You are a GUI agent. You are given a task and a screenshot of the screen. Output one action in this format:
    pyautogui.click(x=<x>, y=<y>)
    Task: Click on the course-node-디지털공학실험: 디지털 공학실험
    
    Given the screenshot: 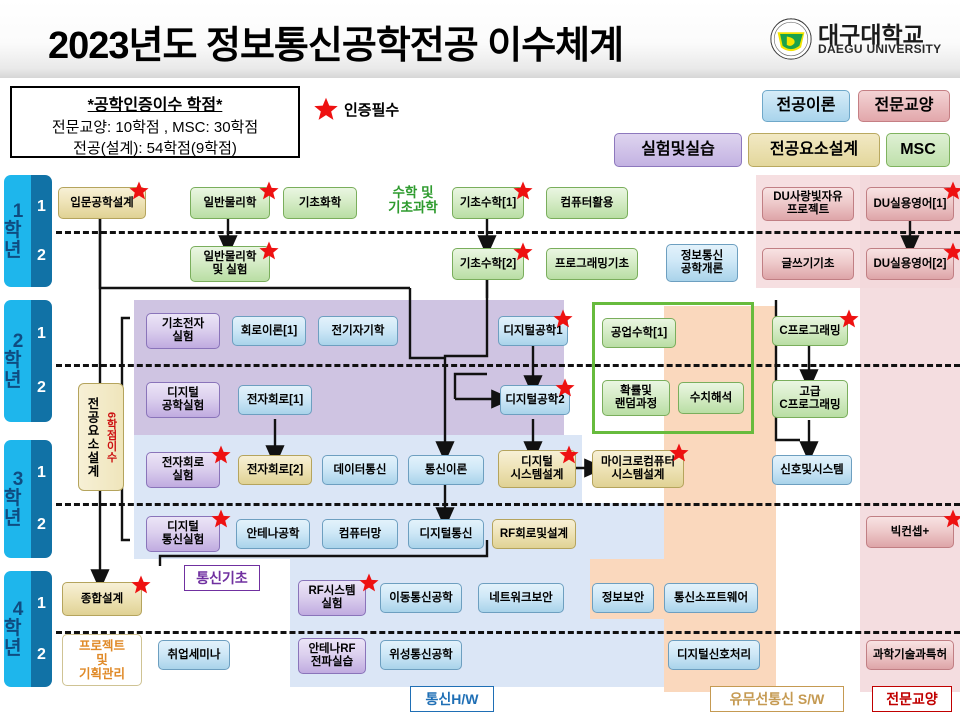 What is the action you would take?
    pyautogui.click(x=183, y=400)
    